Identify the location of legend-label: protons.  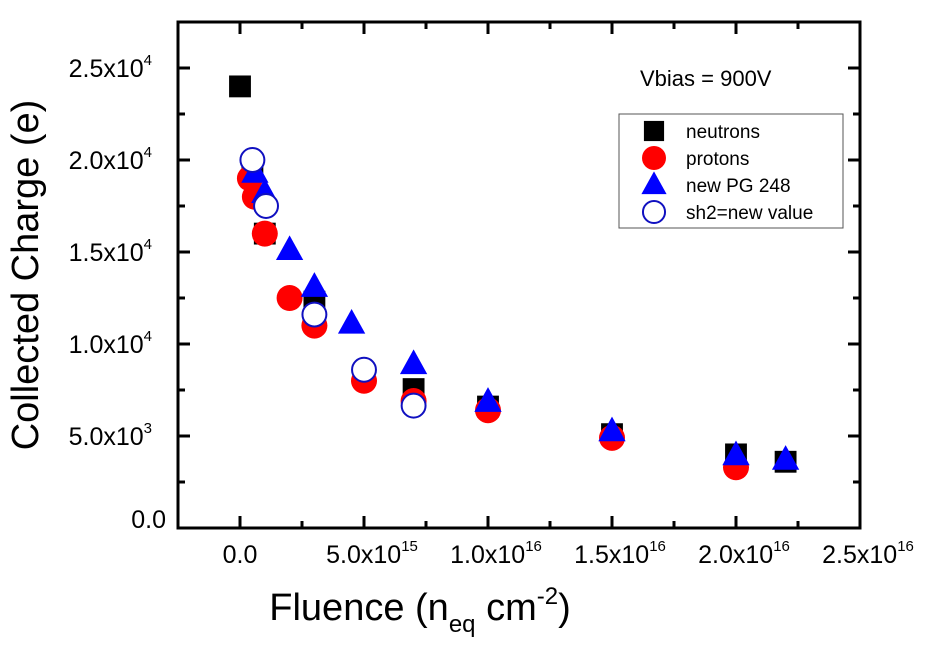
(717, 159).